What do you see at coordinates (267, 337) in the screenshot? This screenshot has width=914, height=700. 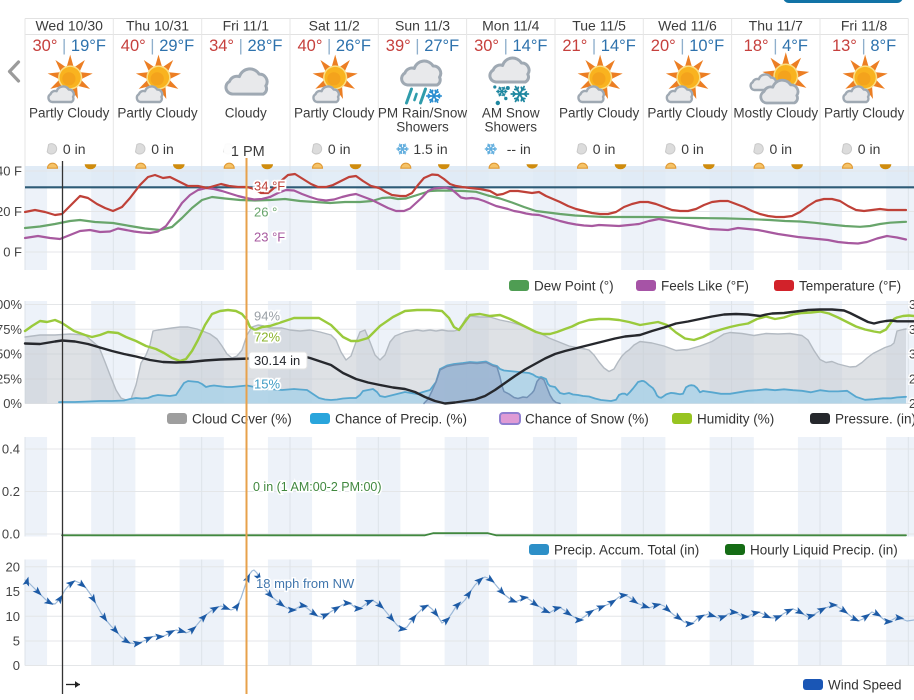 I see `svg-text: 72%` at bounding box center [267, 337].